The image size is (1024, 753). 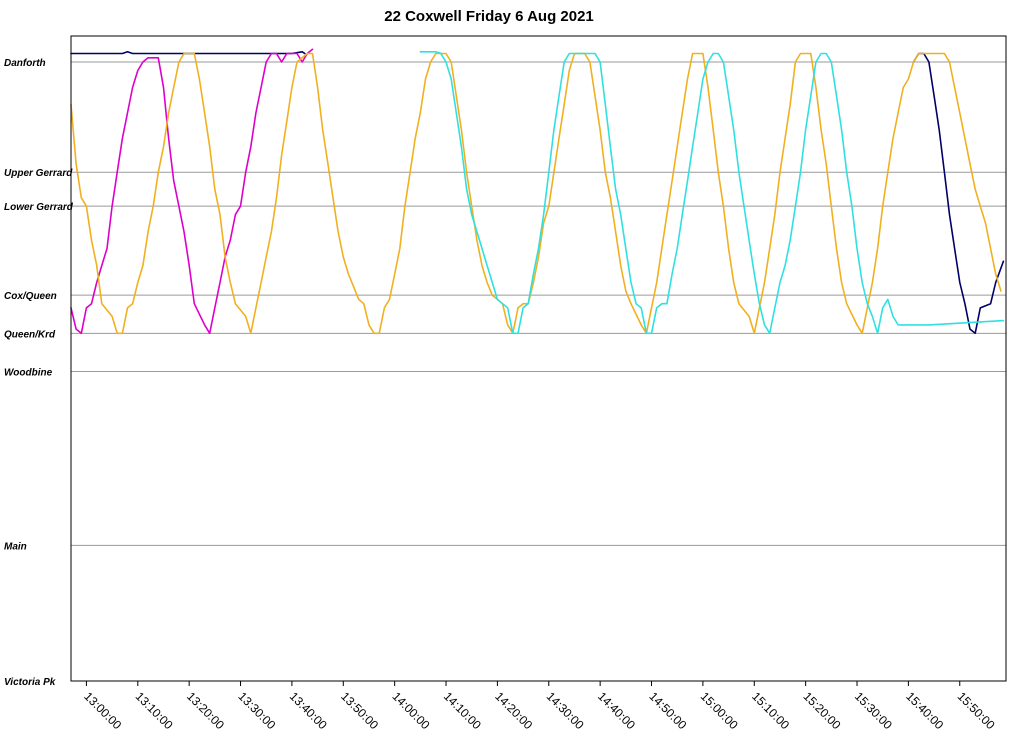 I want to click on x-tick-label: 13:10:00, so click(x=154, y=710).